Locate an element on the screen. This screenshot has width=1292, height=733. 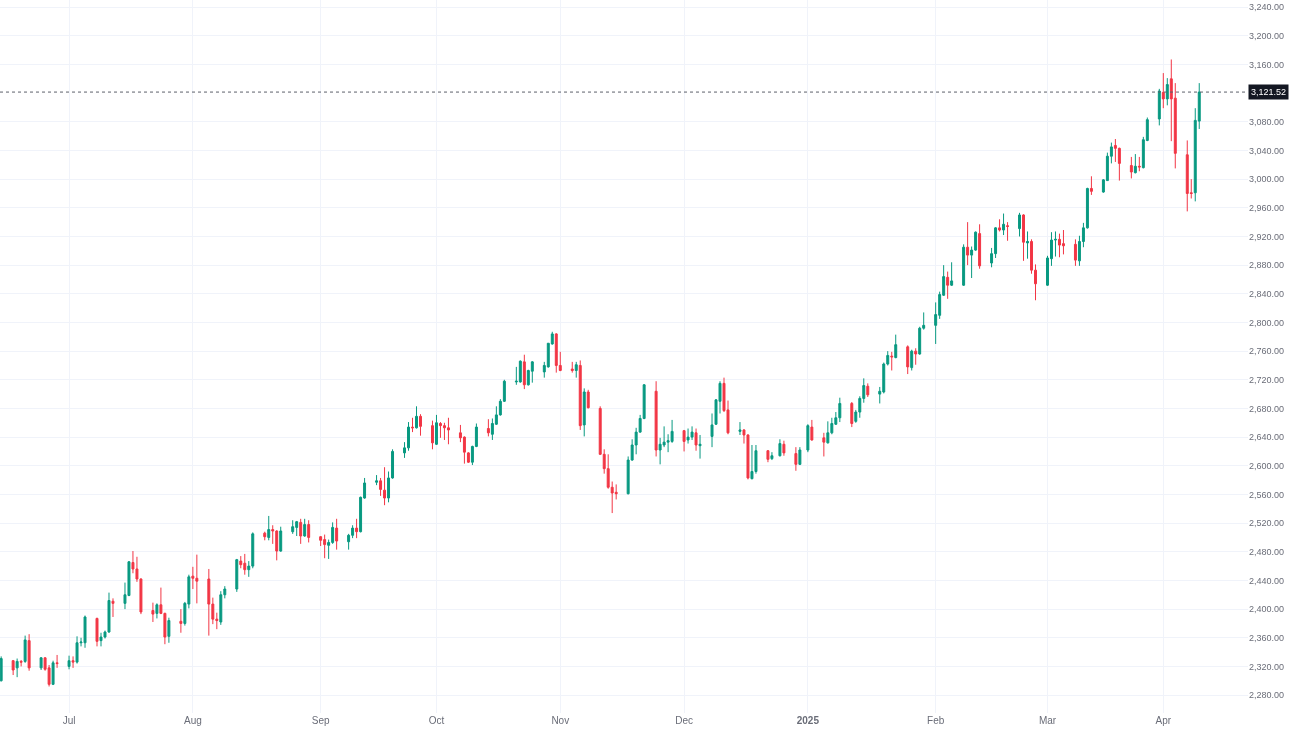
y-tick-label: 2,720.00 is located at coordinates (1267, 379).